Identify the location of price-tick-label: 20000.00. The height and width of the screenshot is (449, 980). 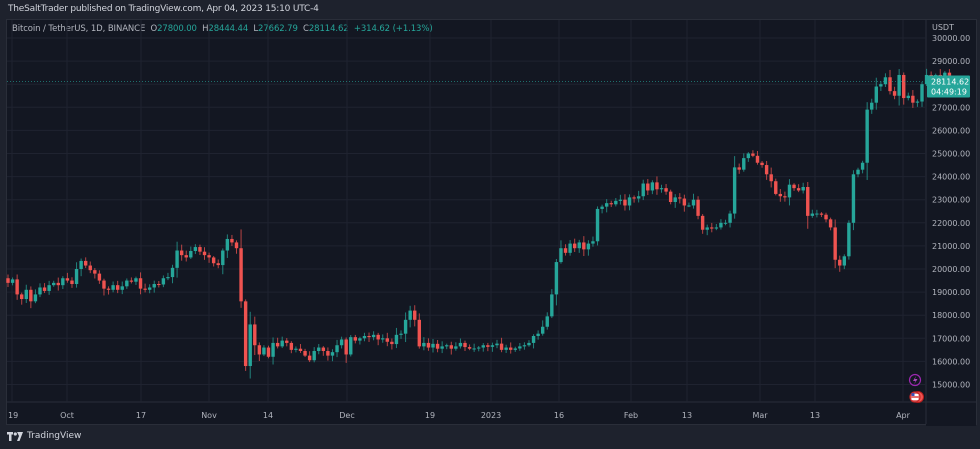
(951, 269).